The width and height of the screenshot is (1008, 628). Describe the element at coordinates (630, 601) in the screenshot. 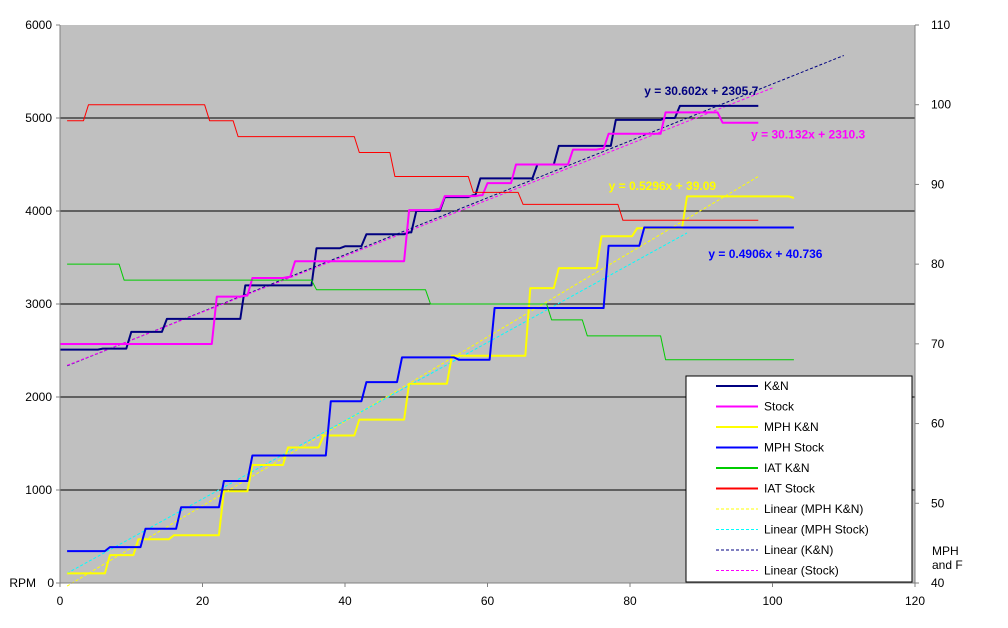

I see `x-tick-label: 80` at that location.